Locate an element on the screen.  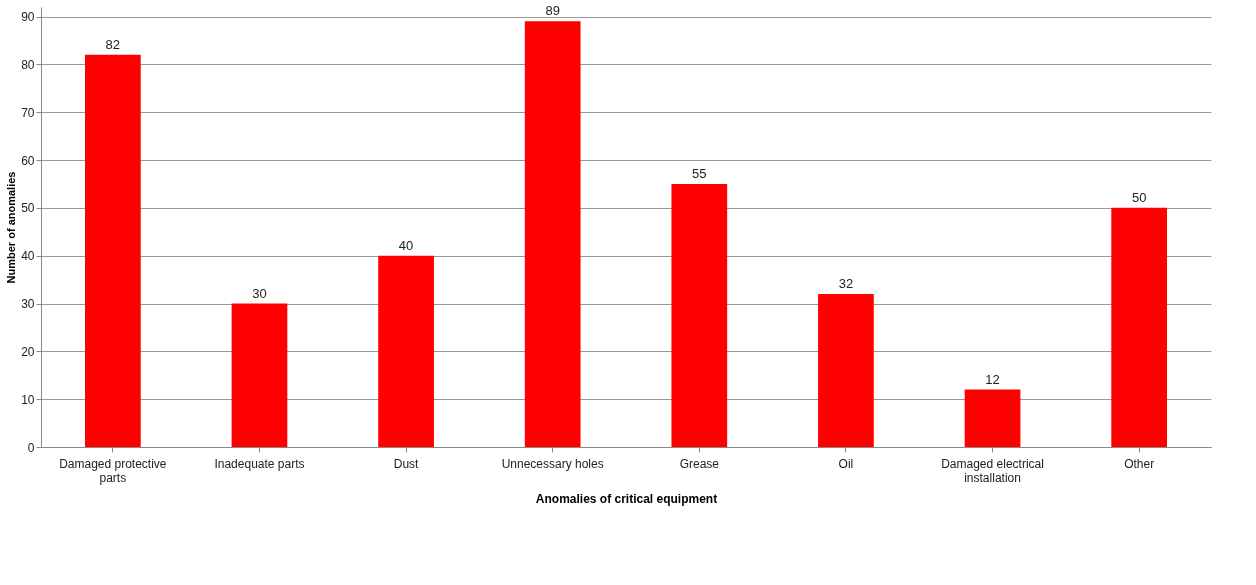
data-label: 82 is located at coordinates (113, 44).